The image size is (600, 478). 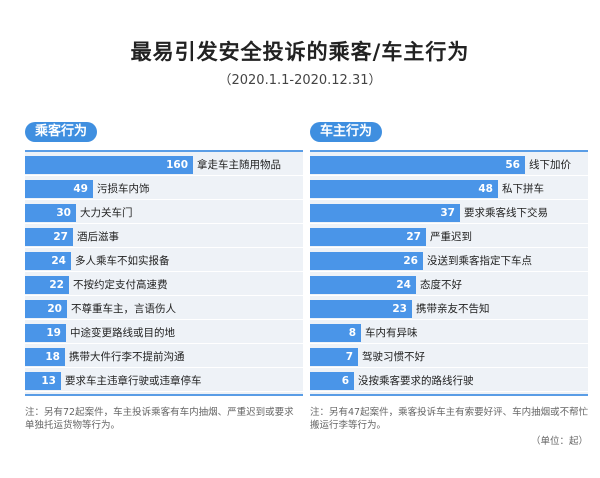 What do you see at coordinates (133, 381) in the screenshot?
I see `bar-category-label: 要求车主违章行驶或违章停车` at bounding box center [133, 381].